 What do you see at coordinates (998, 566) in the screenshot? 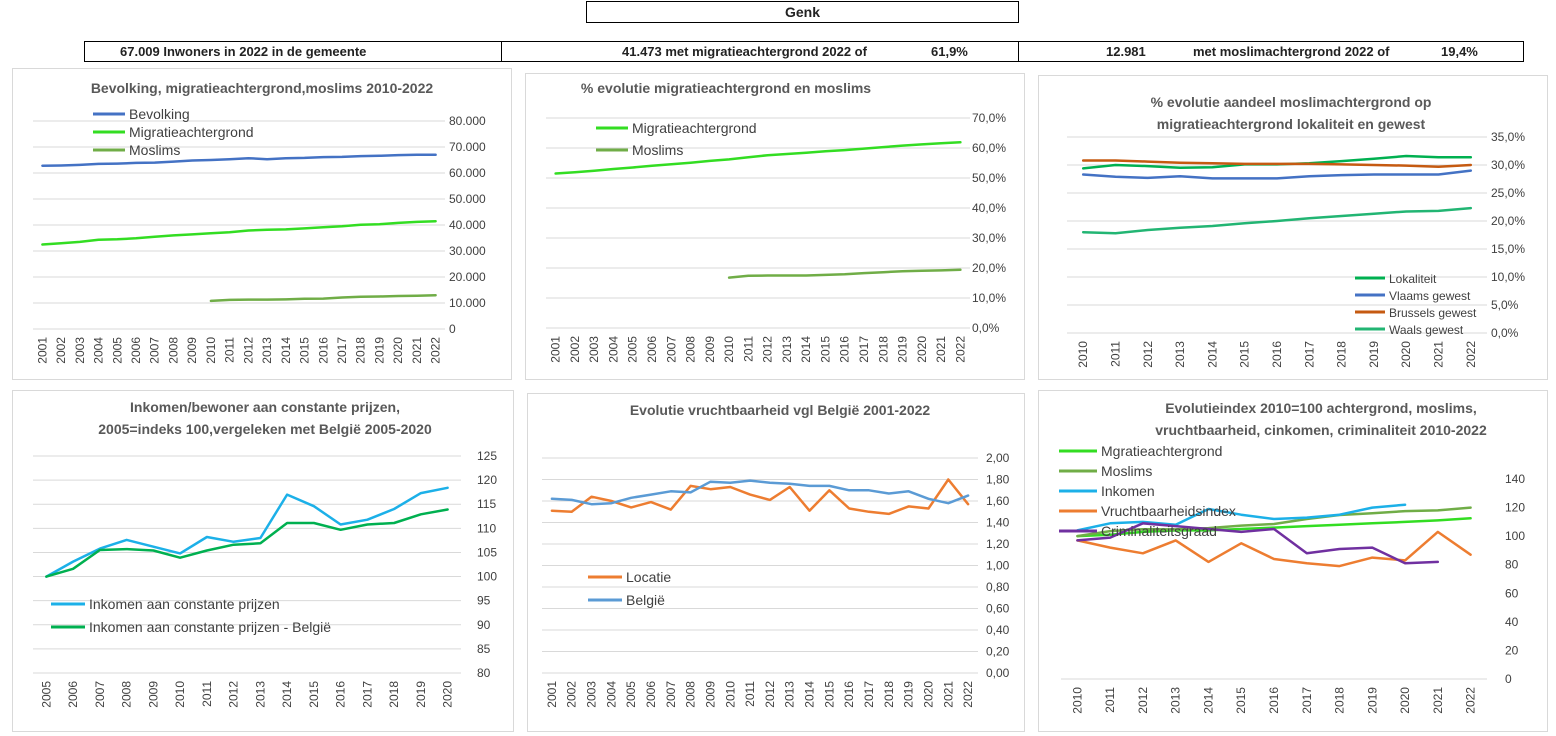
I see `y-tick-label: 1,00` at bounding box center [998, 566].